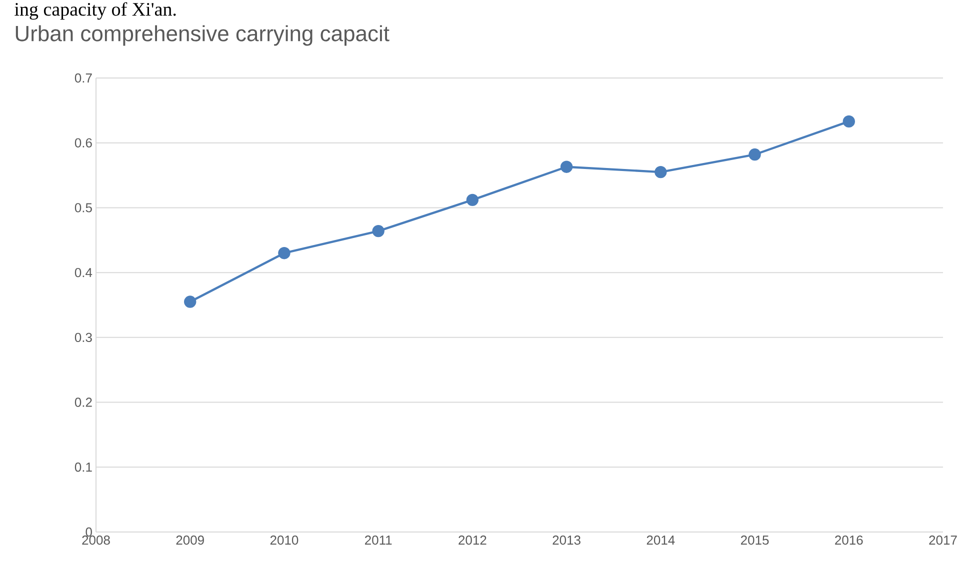 The image size is (967, 583). I want to click on x-tick-label: 2008, so click(96, 540).